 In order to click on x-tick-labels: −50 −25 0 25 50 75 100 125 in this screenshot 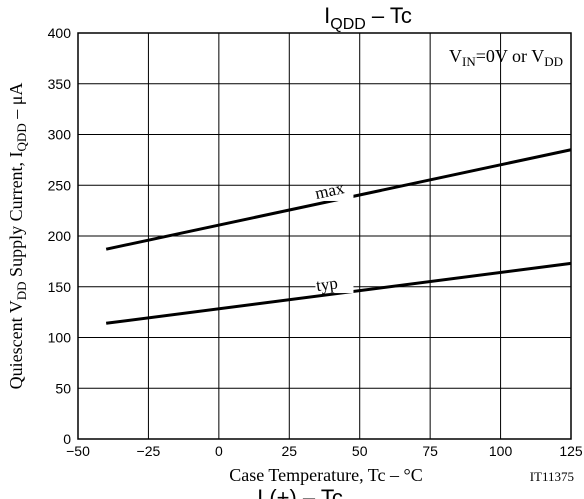, I will do `click(324, 451)`.